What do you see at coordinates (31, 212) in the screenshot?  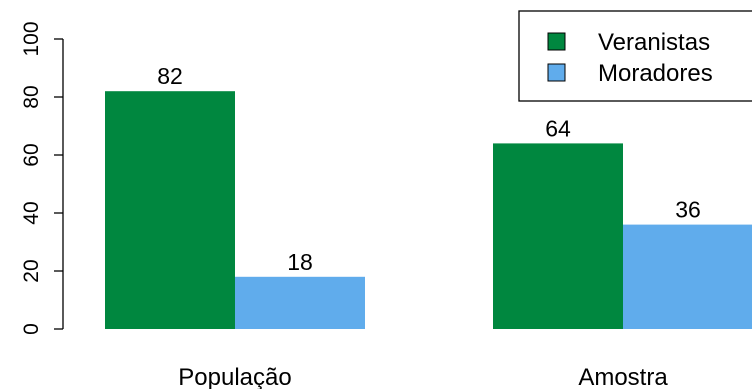 I see `y-tick-label: 40` at bounding box center [31, 212].